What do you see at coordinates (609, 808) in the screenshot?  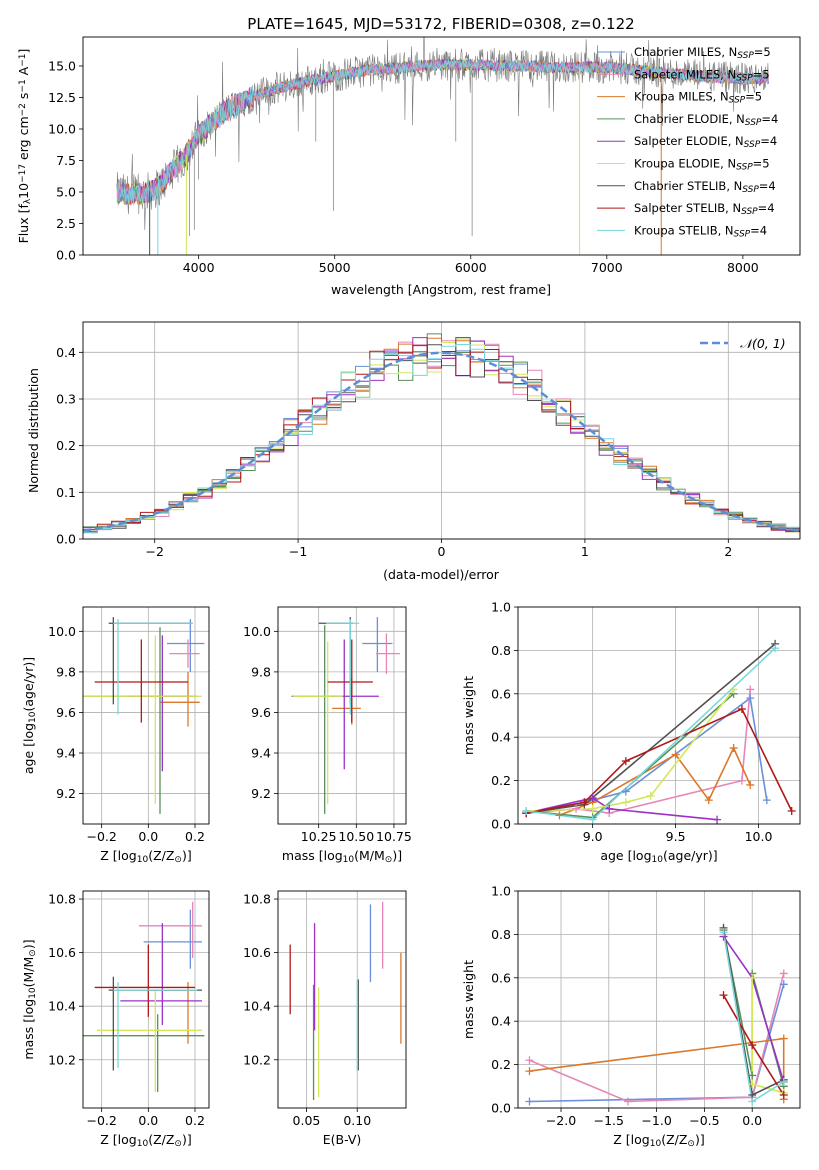 I see `weight-marker-salpeter_elodie` at bounding box center [609, 808].